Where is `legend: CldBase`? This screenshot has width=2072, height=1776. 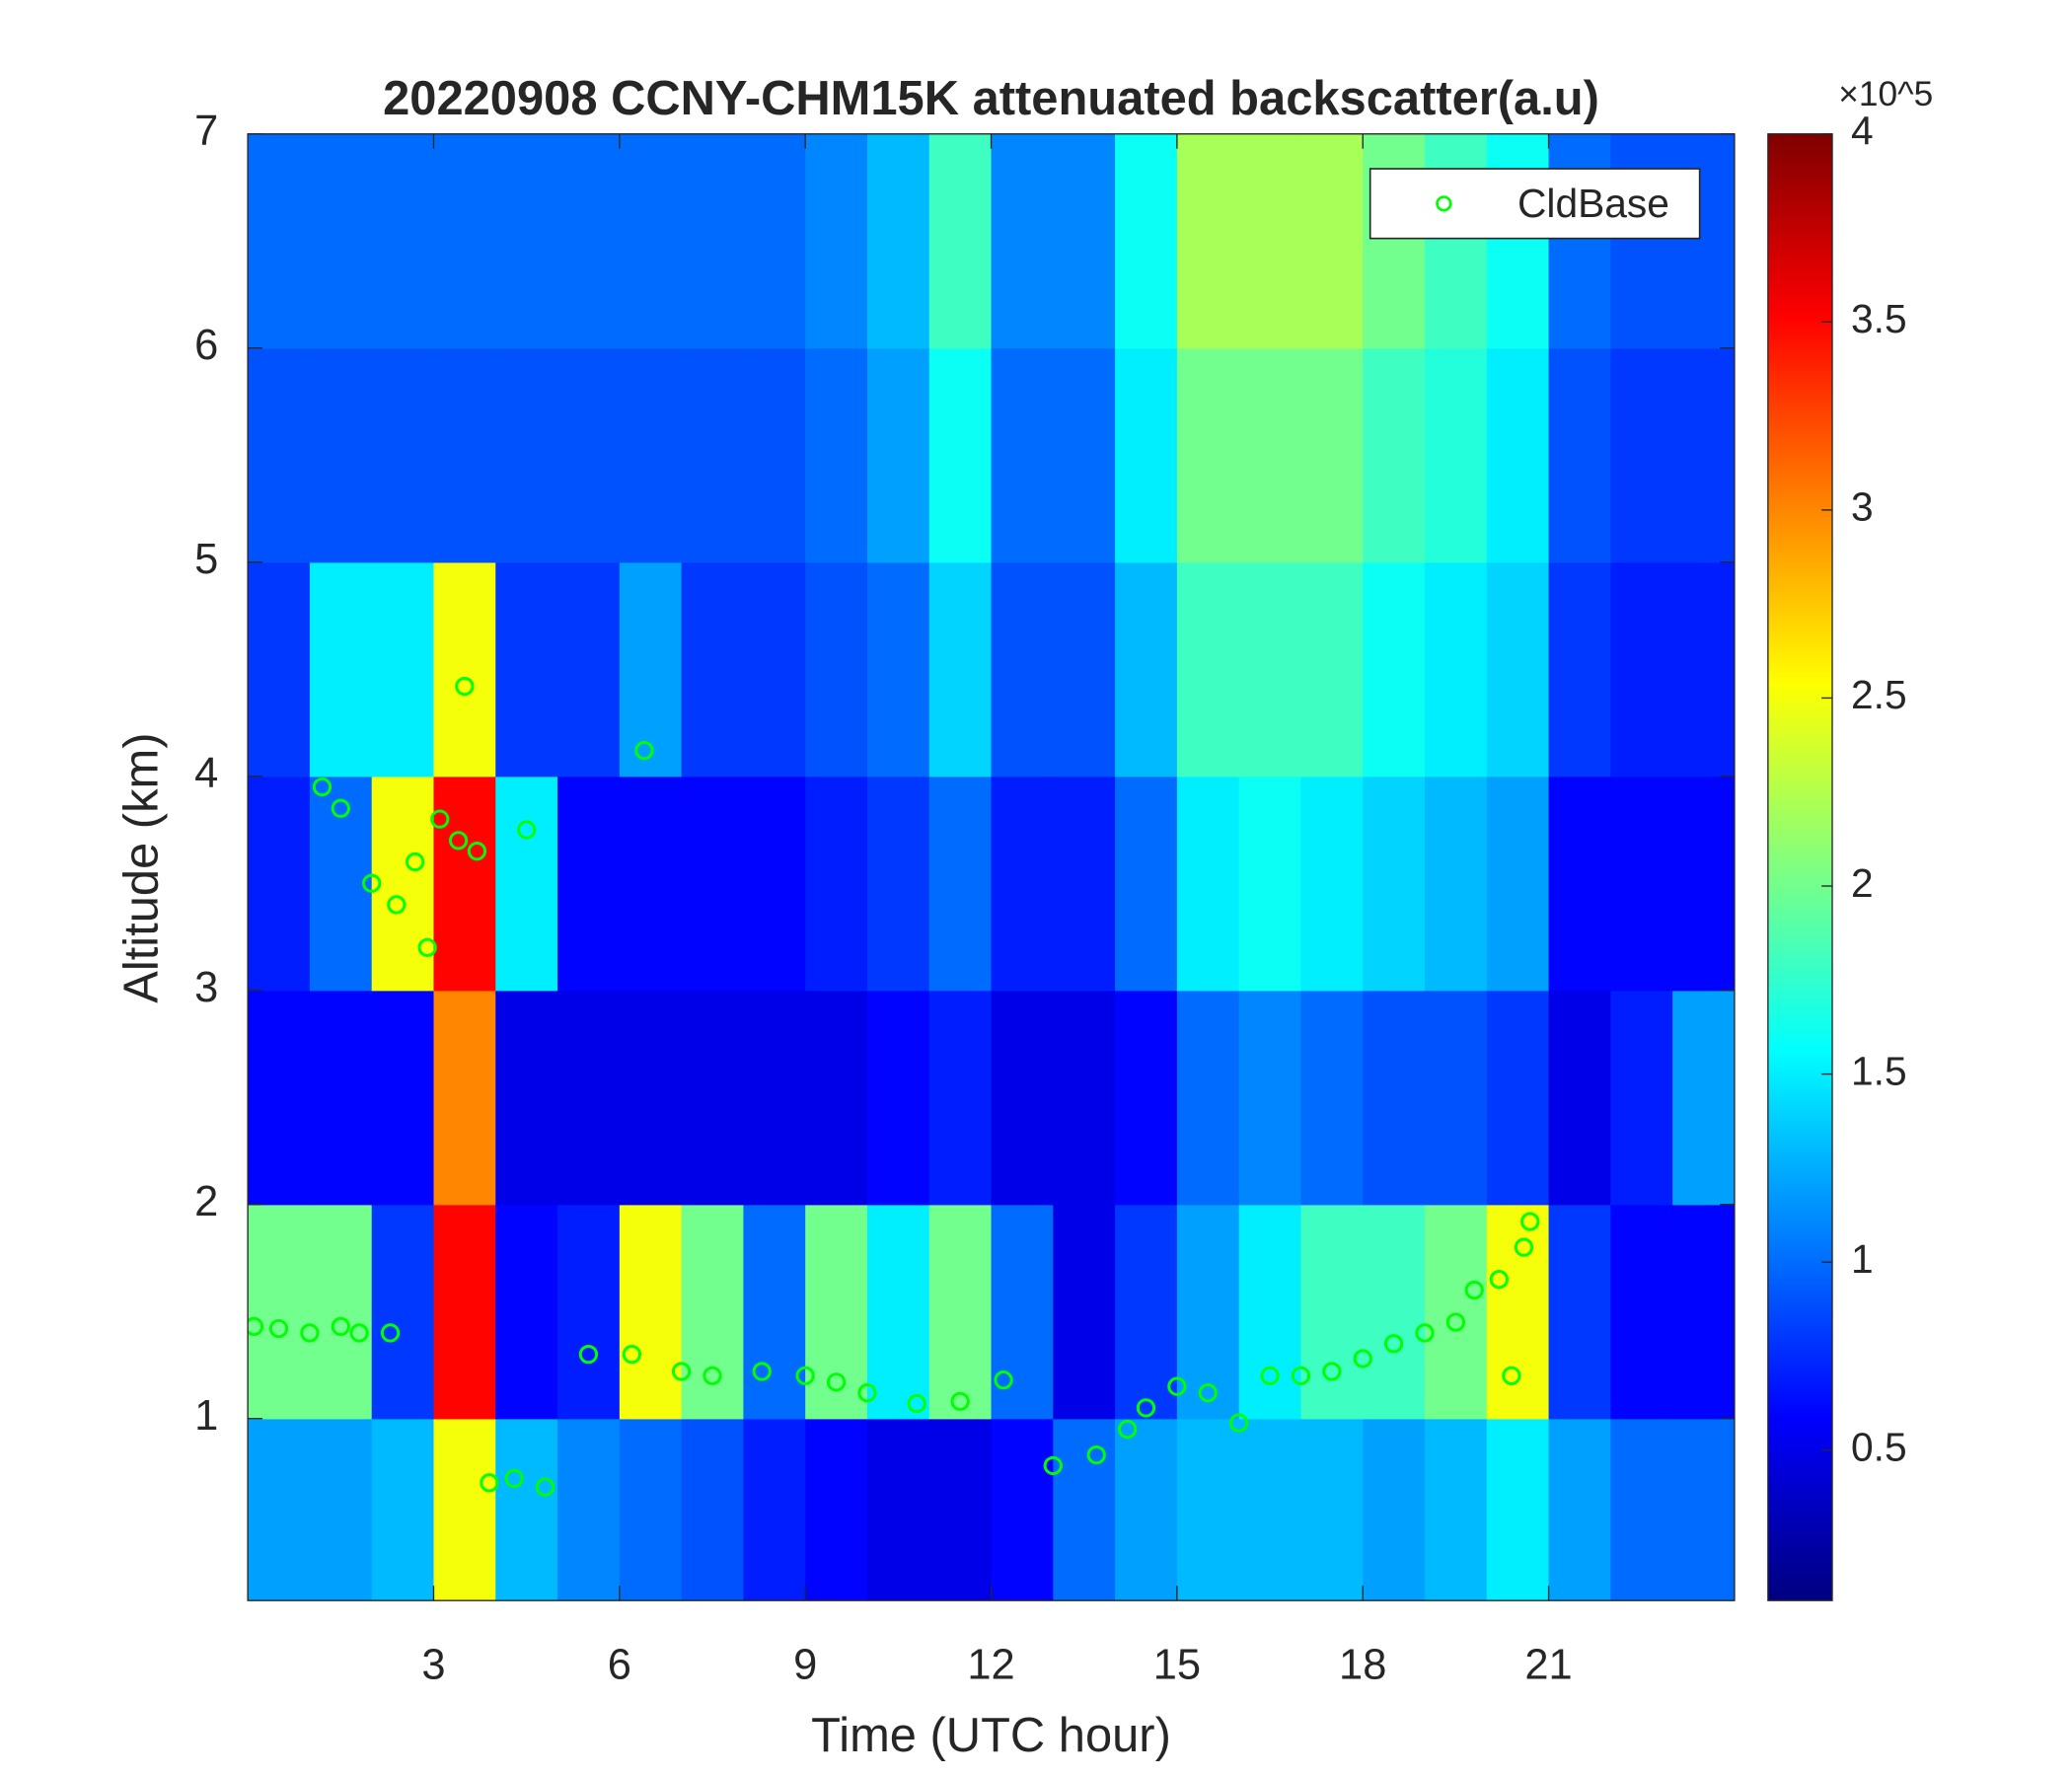 legend: CldBase is located at coordinates (1535, 204).